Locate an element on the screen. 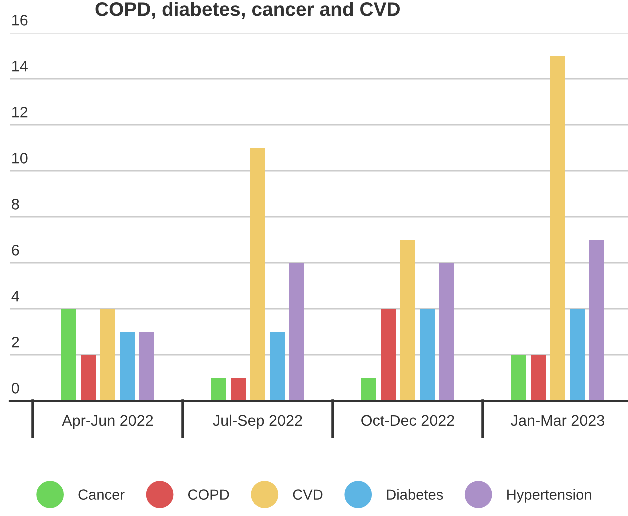 The width and height of the screenshot is (628, 516). y-tick-label: 4 is located at coordinates (16, 296).